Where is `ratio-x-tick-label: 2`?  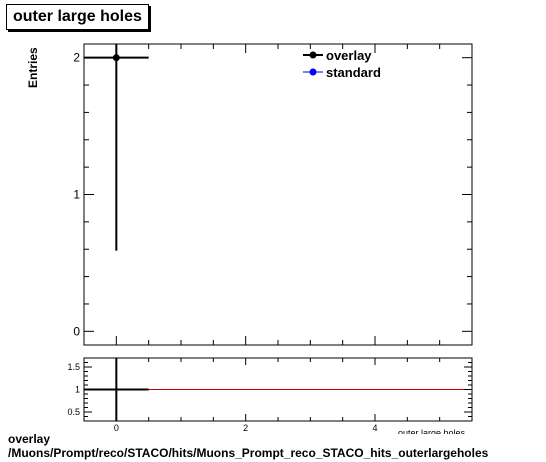 ratio-x-tick-label: 2 is located at coordinates (245, 428).